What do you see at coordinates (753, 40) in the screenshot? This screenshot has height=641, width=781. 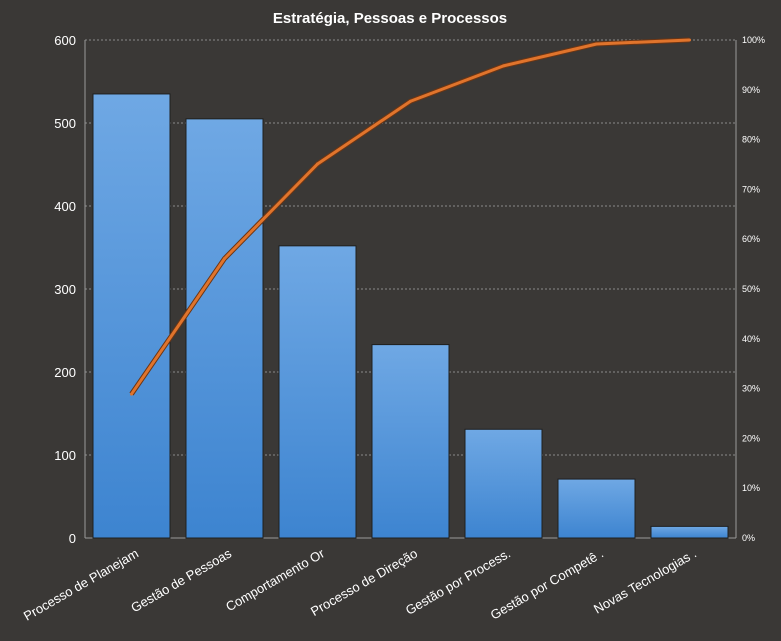 I see `y2-tick-label: 100%` at bounding box center [753, 40].